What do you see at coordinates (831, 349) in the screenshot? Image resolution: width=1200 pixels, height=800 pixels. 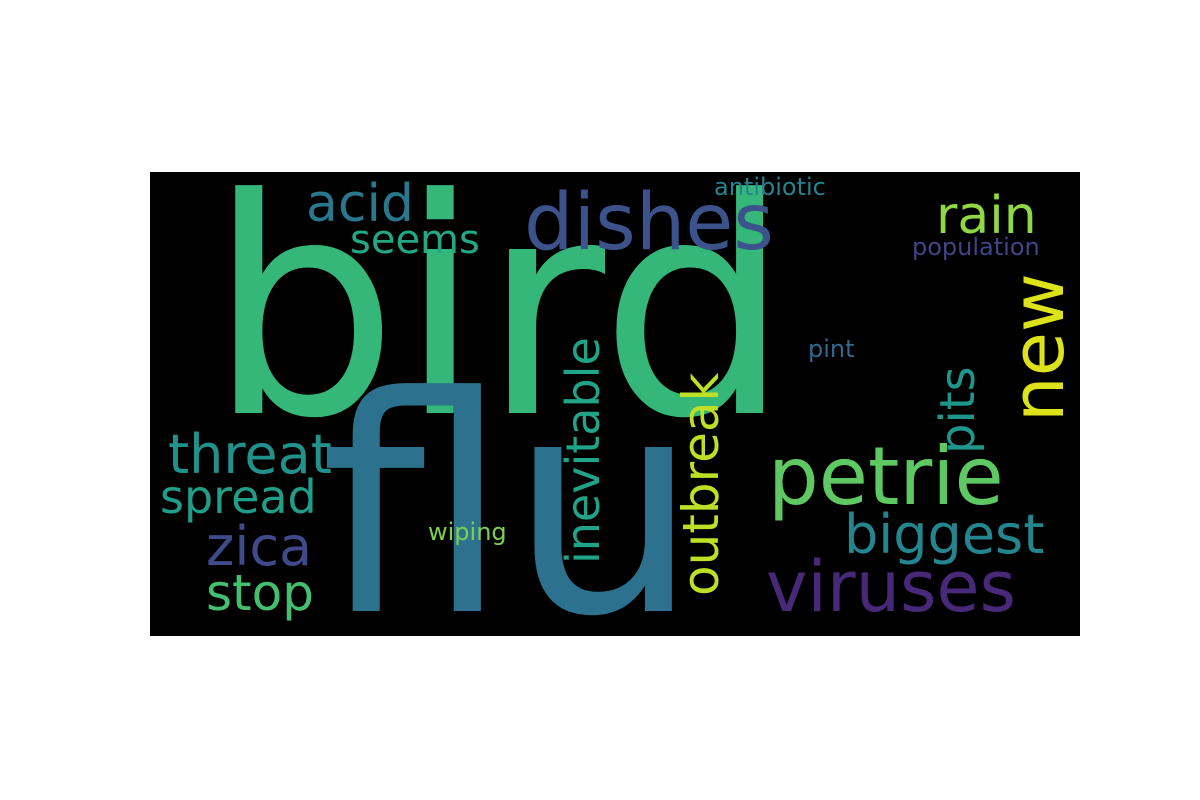 I see `word-pint: pint` at bounding box center [831, 349].